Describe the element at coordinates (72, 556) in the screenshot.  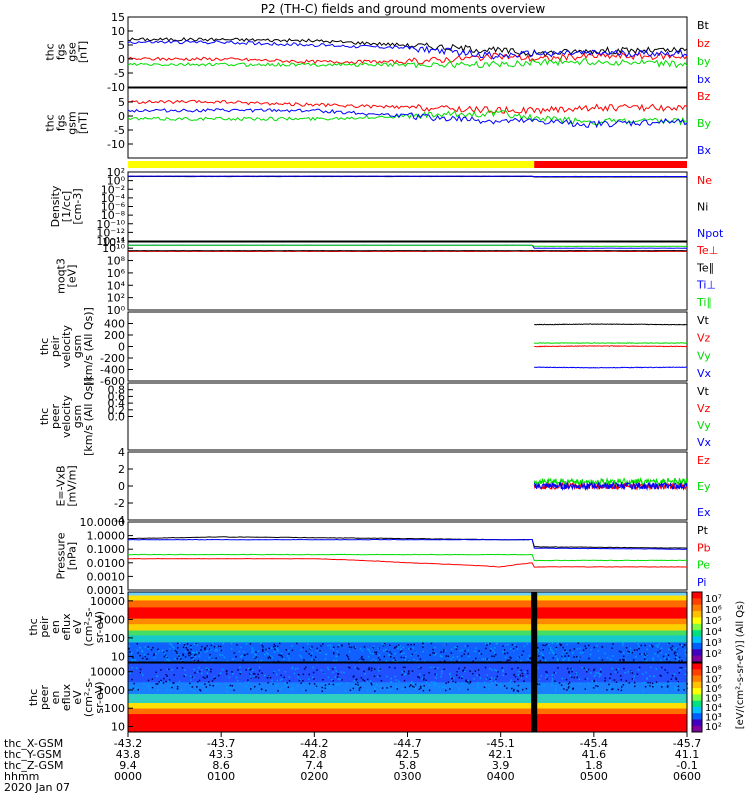
I see `y-axis-label: [nPa]` at that location.